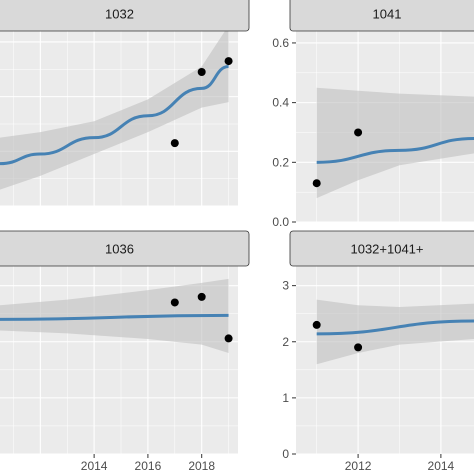 The height and width of the screenshot is (474, 474). Describe the element at coordinates (358, 466) in the screenshot. I see `x-tick-label: 2012` at that location.